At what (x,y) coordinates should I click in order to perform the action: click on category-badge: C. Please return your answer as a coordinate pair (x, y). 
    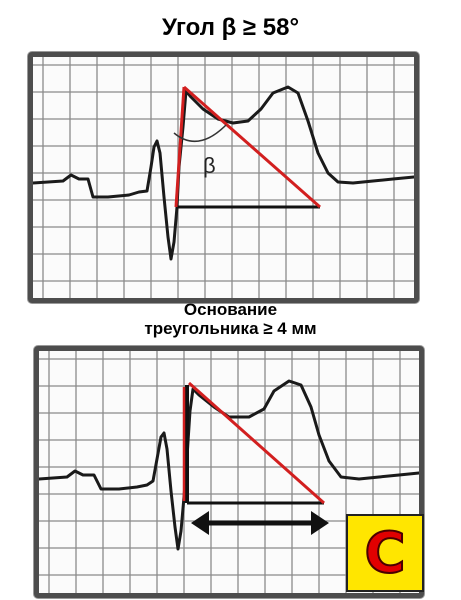
    Looking at the image, I should click on (385, 553).